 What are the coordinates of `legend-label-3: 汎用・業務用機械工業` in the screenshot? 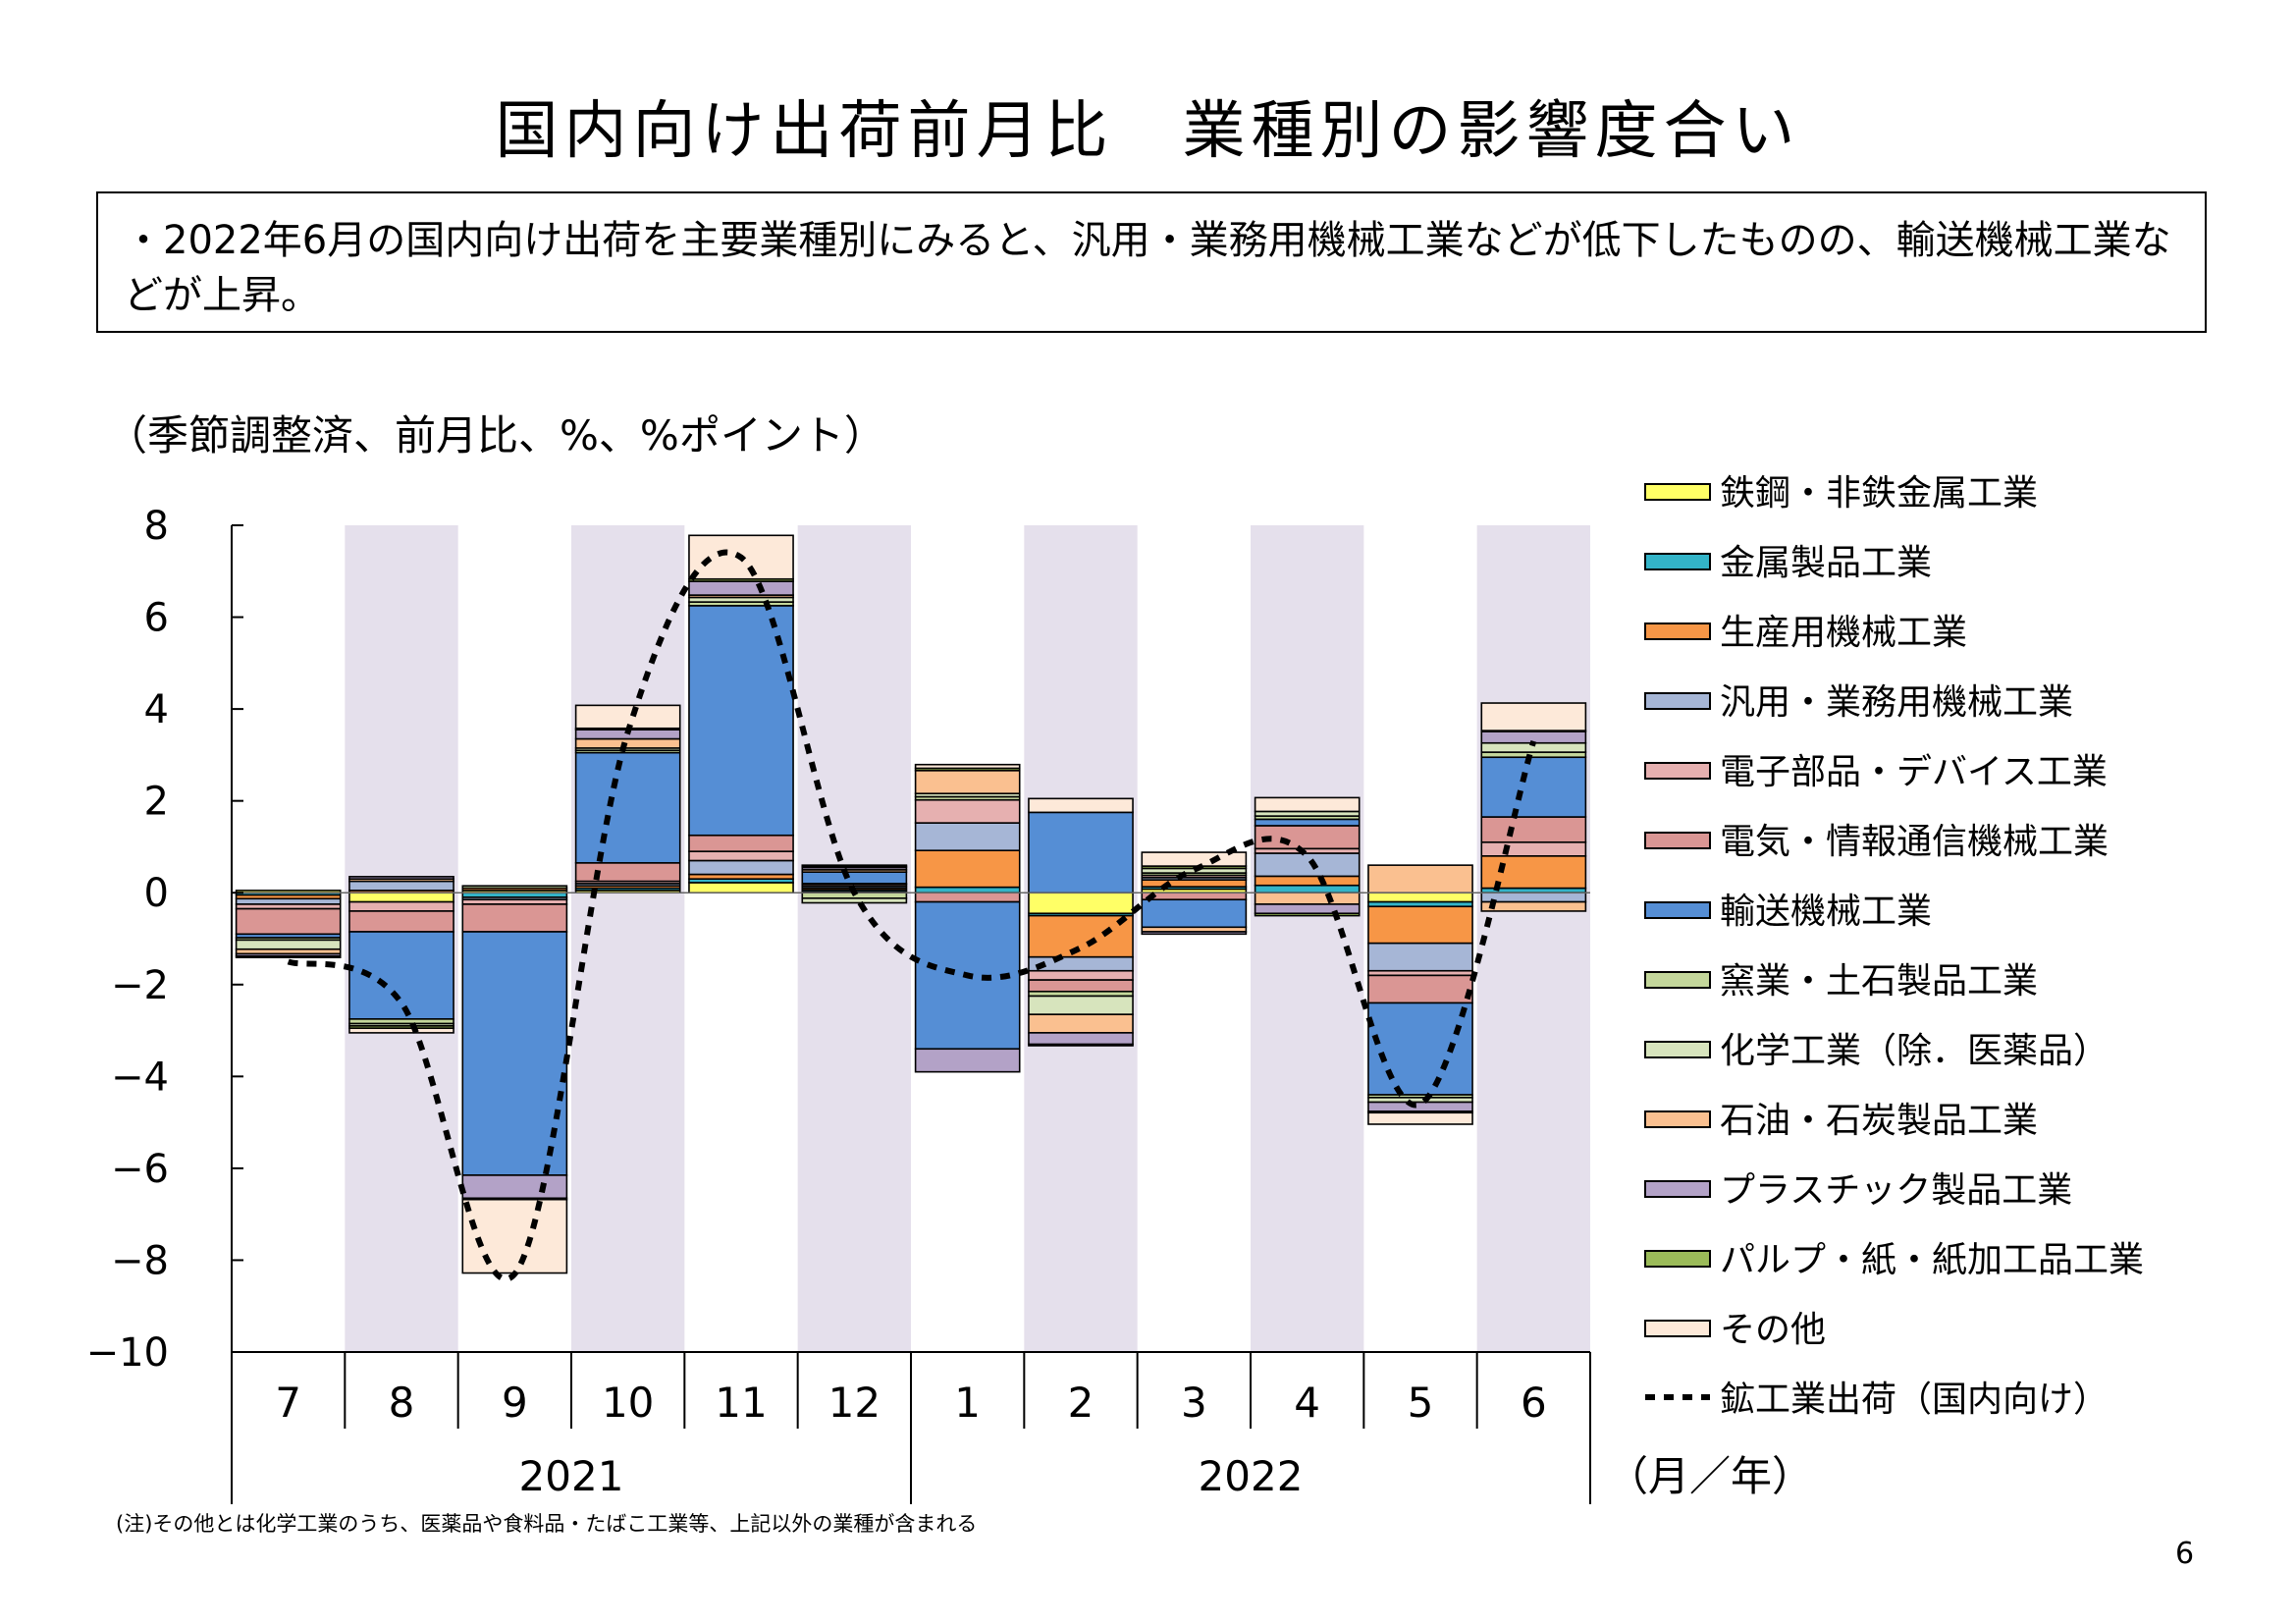 It's located at (1896, 702).